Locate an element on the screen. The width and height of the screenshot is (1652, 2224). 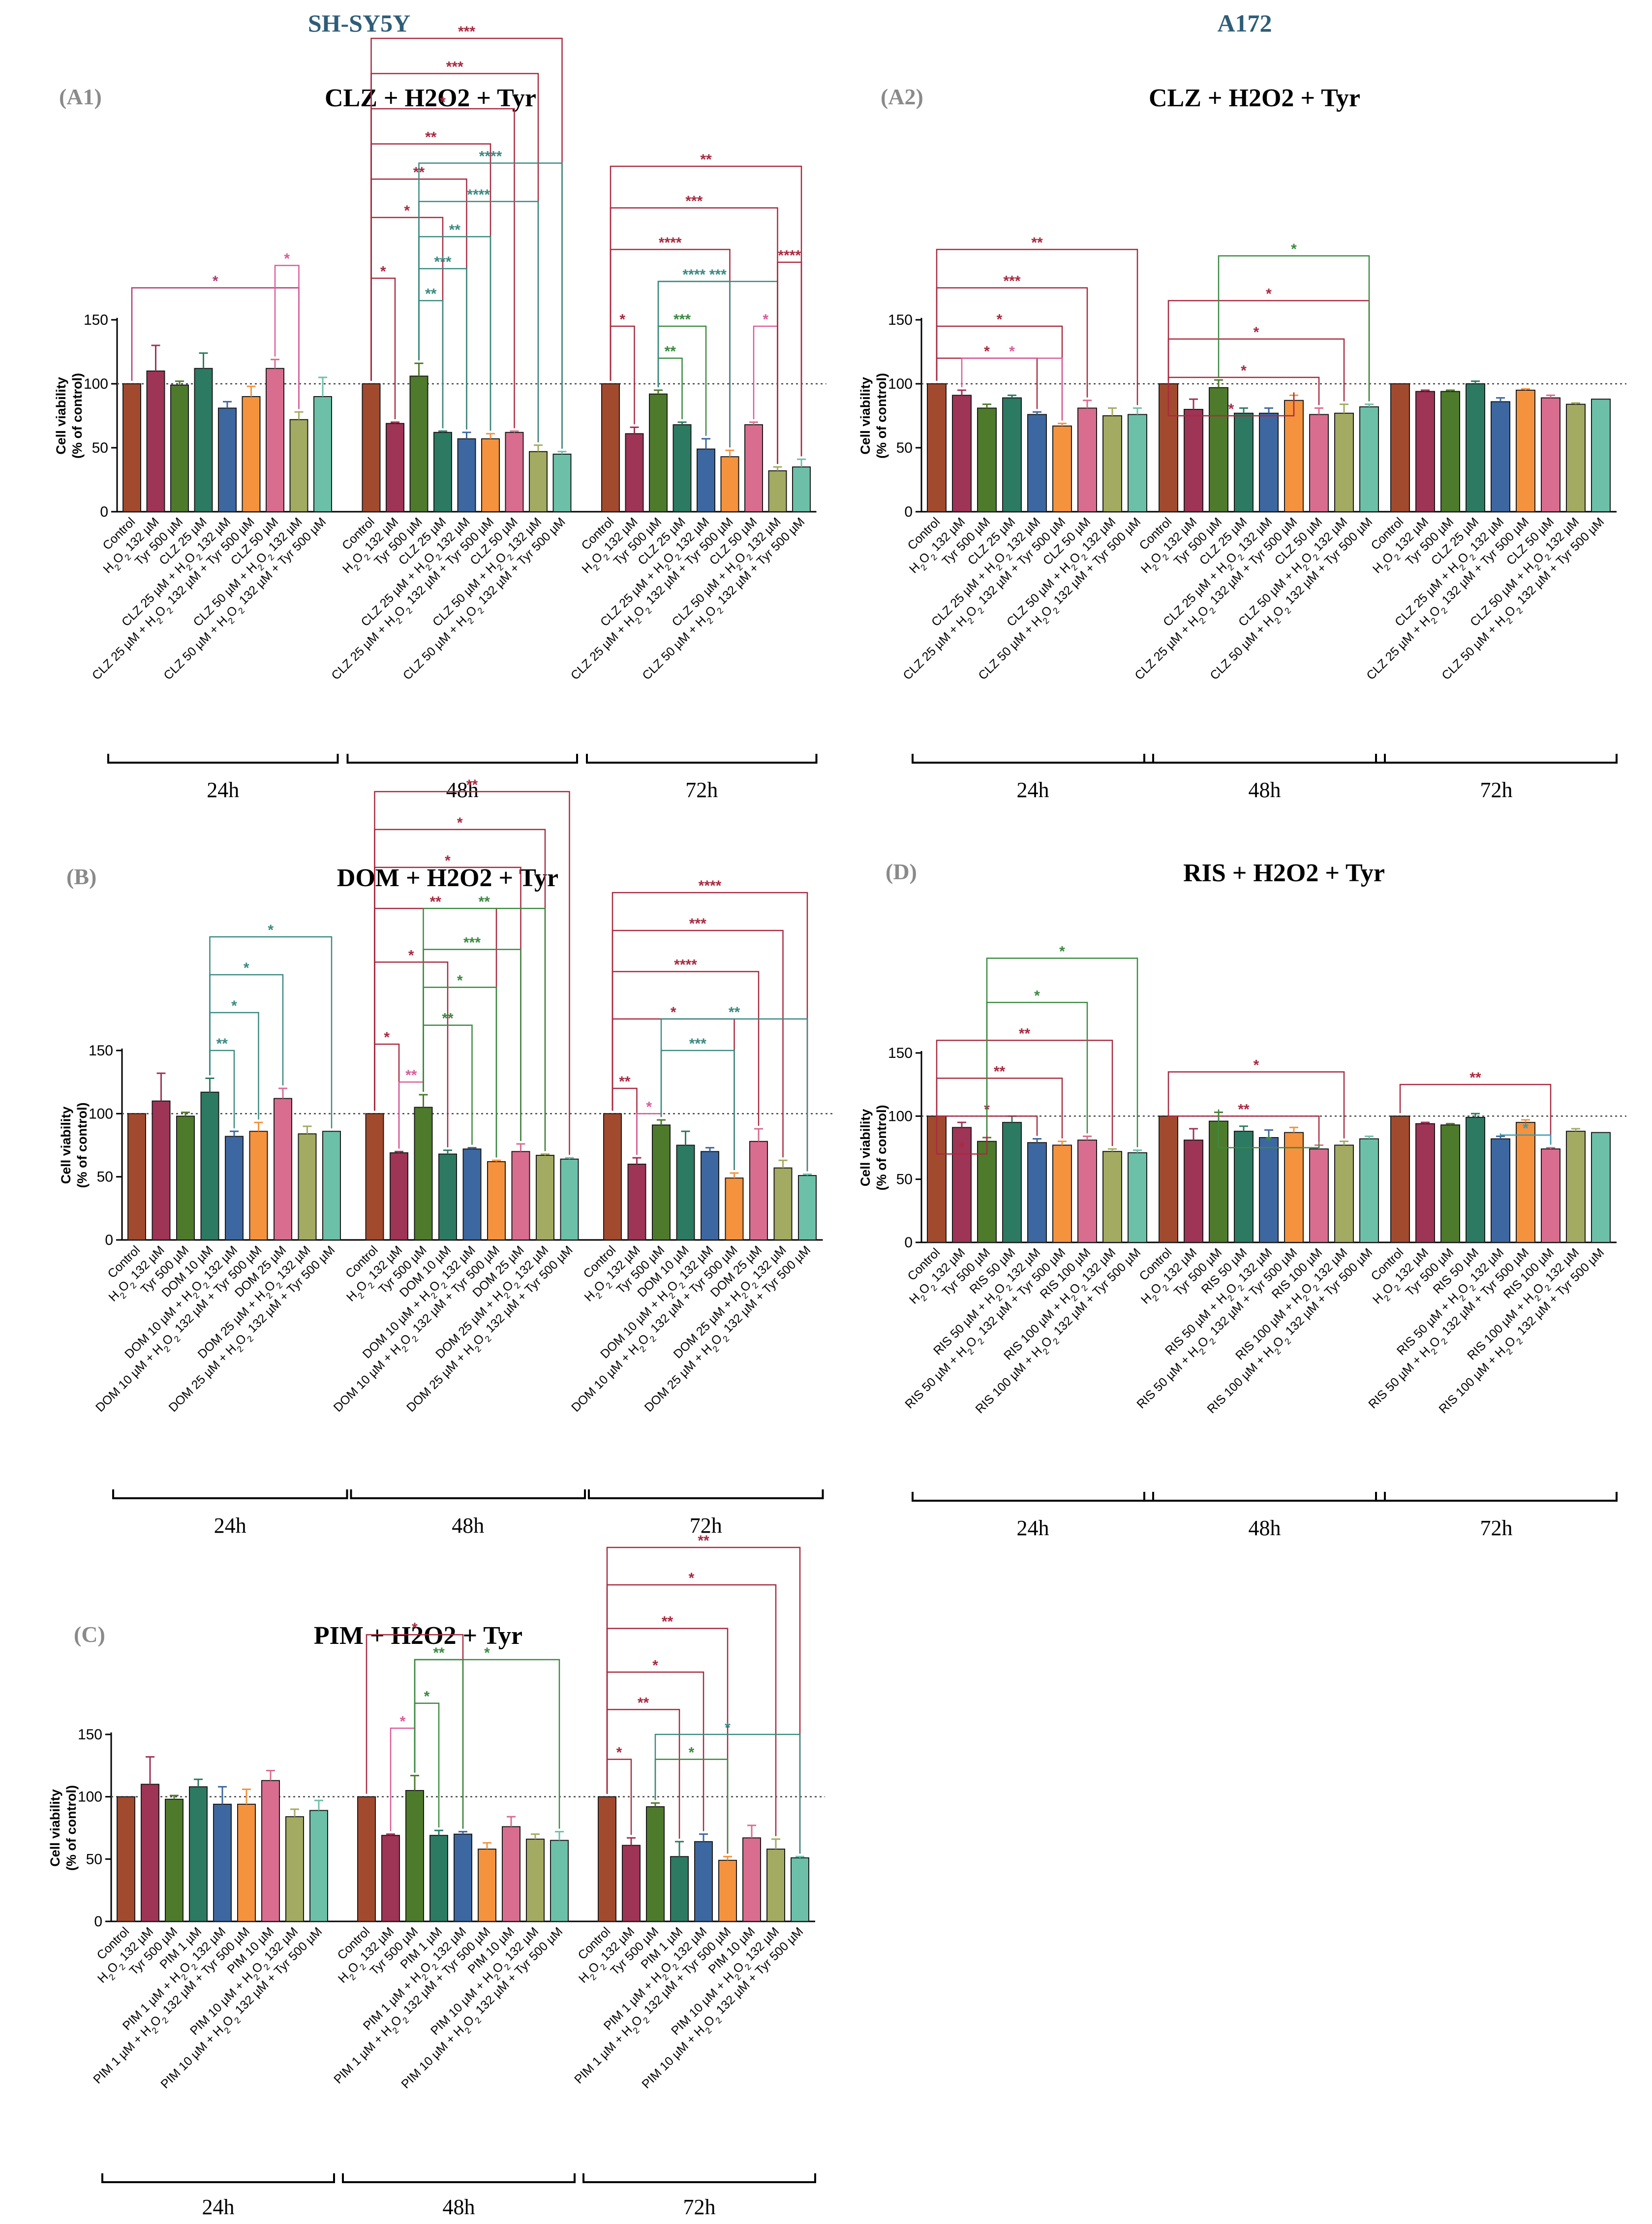
panel-label-a1: (A1) is located at coordinates (80, 96).